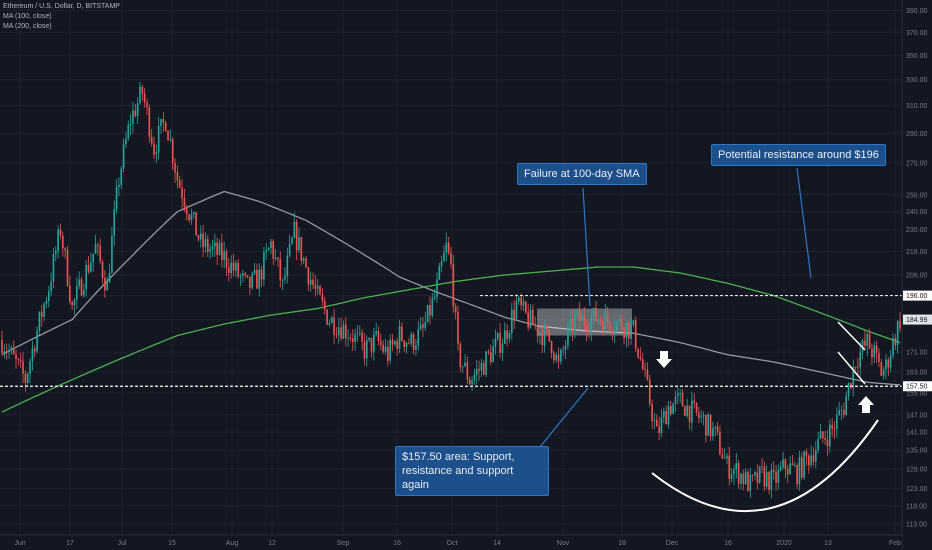  Describe the element at coordinates (70, 543) in the screenshot. I see `x-tick-label: 17` at that location.